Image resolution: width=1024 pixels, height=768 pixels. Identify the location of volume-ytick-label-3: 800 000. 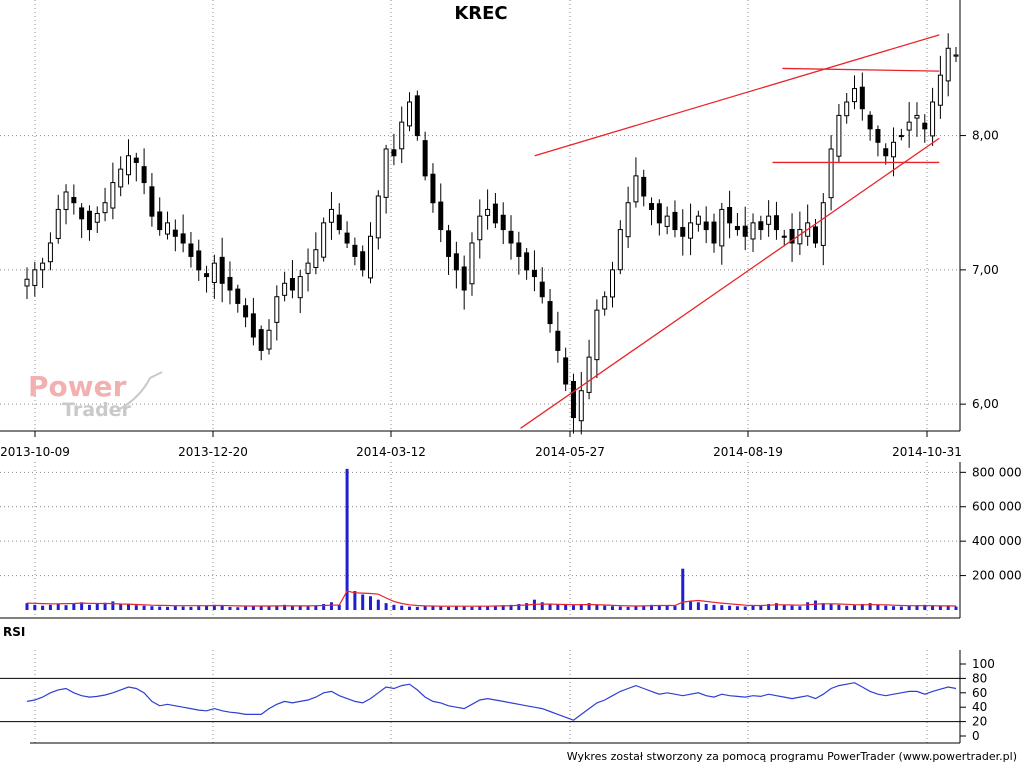
(997, 472).